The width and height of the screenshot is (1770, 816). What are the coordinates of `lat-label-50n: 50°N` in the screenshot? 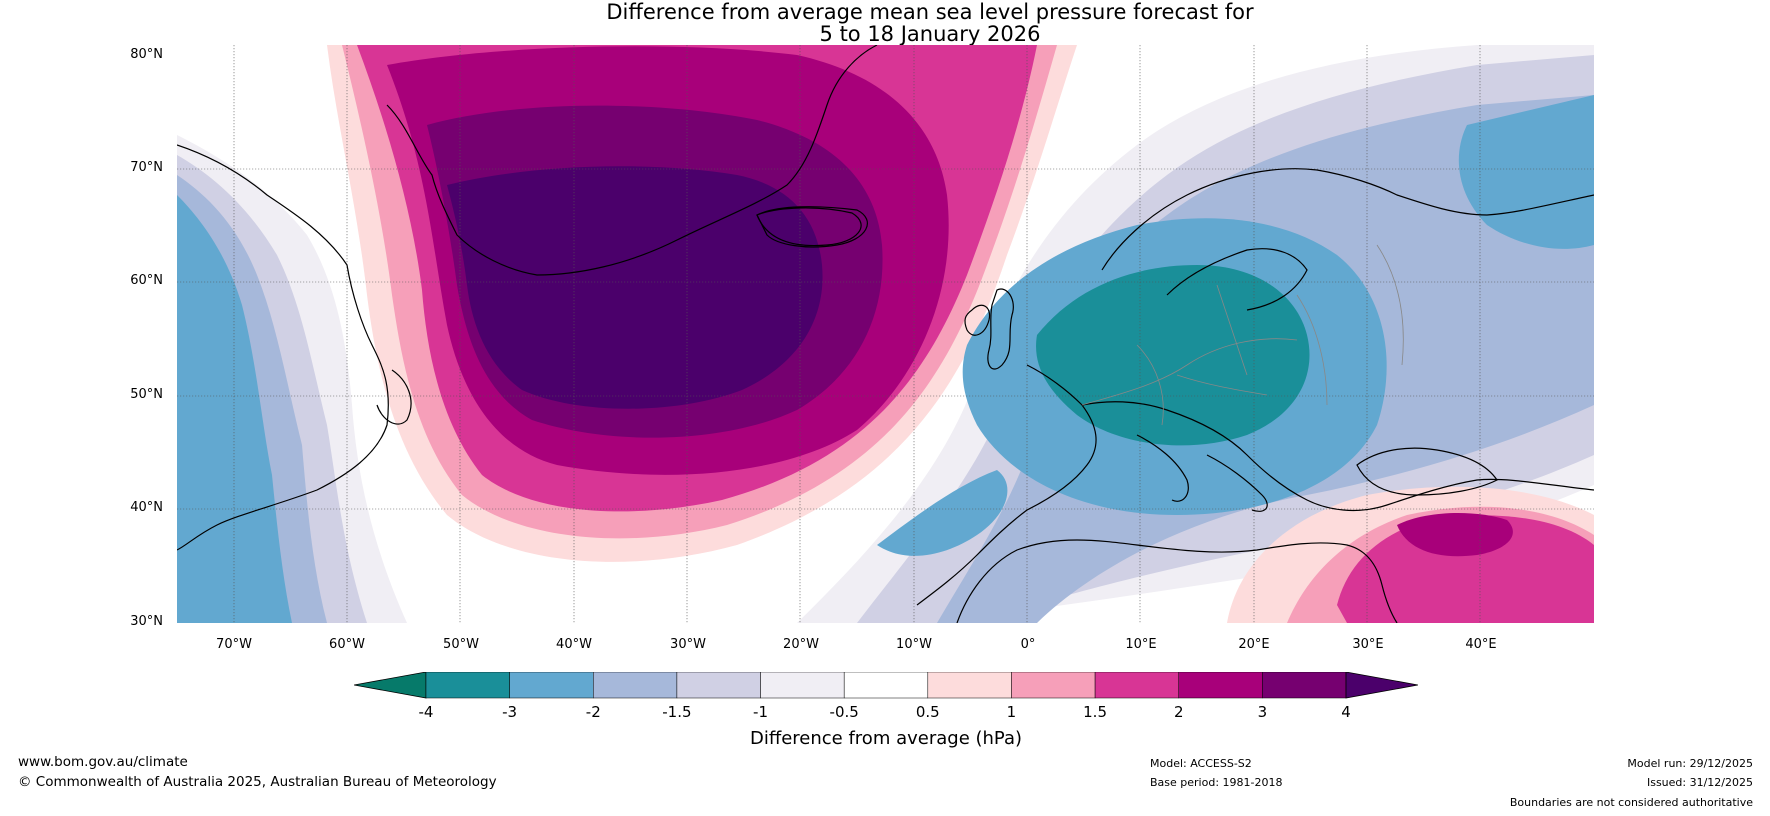 It's located at (146, 394).